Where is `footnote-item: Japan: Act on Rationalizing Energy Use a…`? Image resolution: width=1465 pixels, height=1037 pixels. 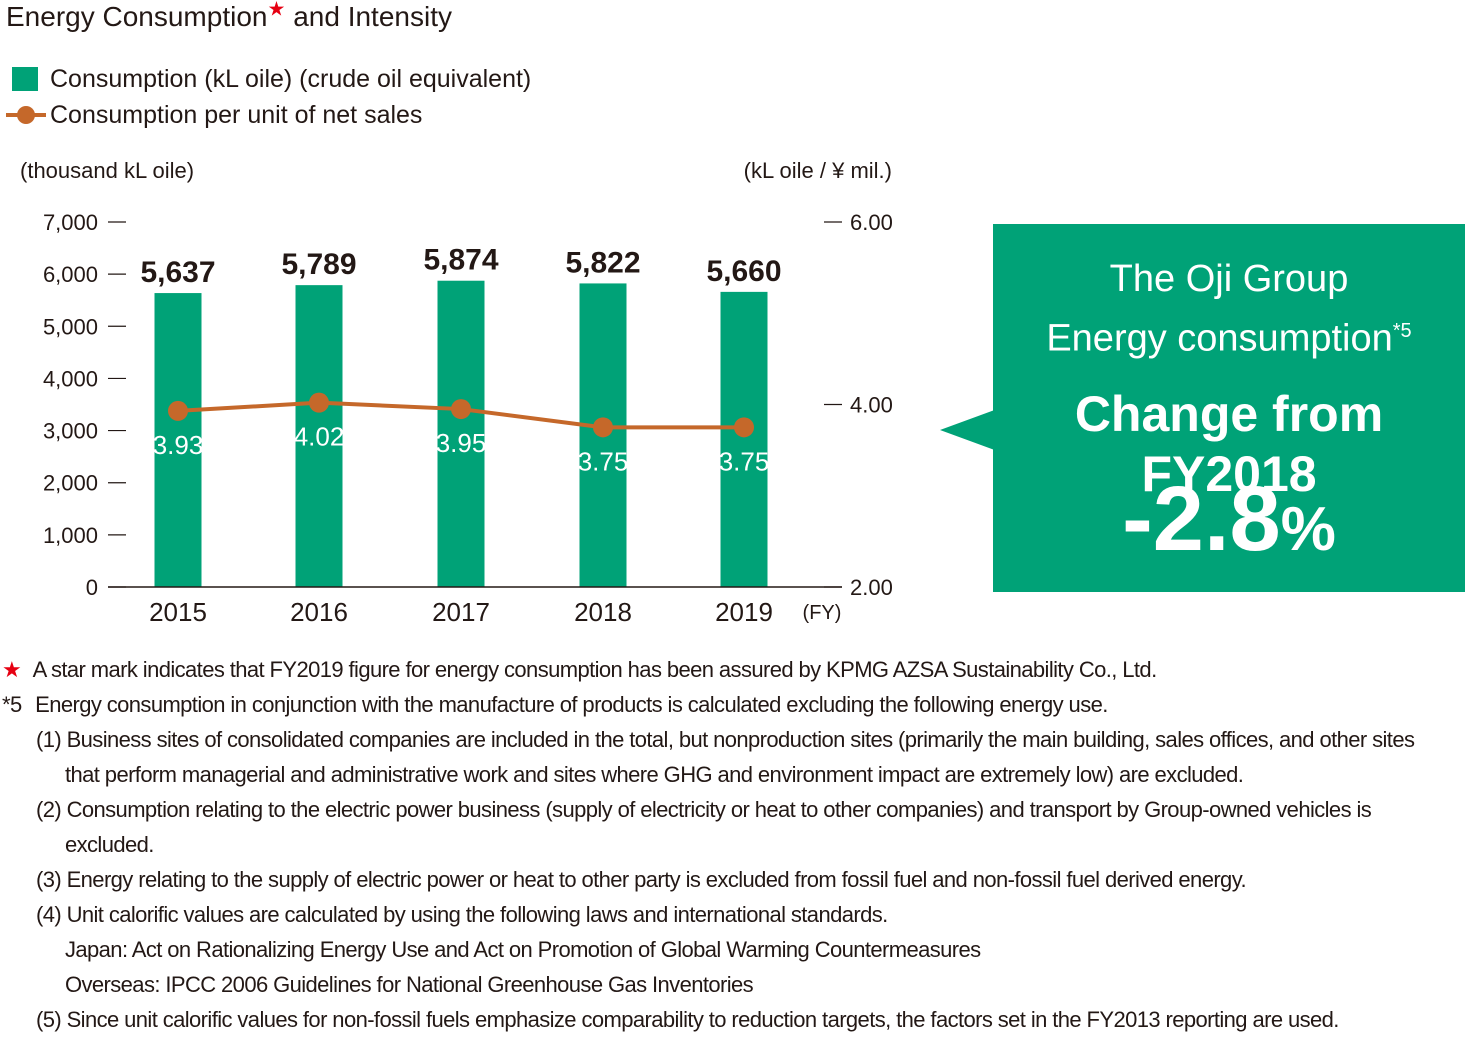 footnote-item: Japan: Act on Rationalizing Energy Use a… is located at coordinates (523, 949).